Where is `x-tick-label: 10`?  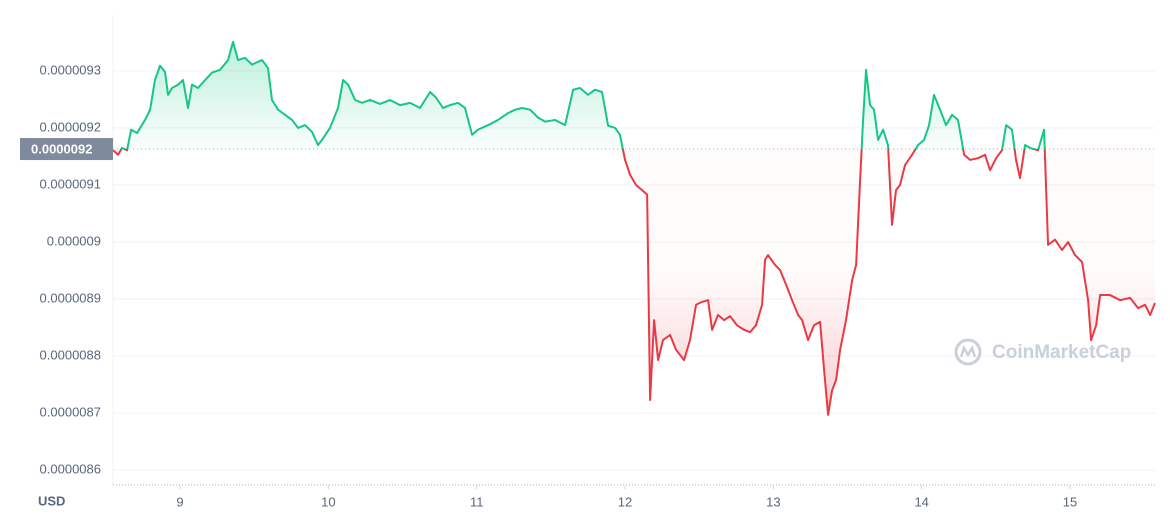 x-tick-label: 10 is located at coordinates (328, 501).